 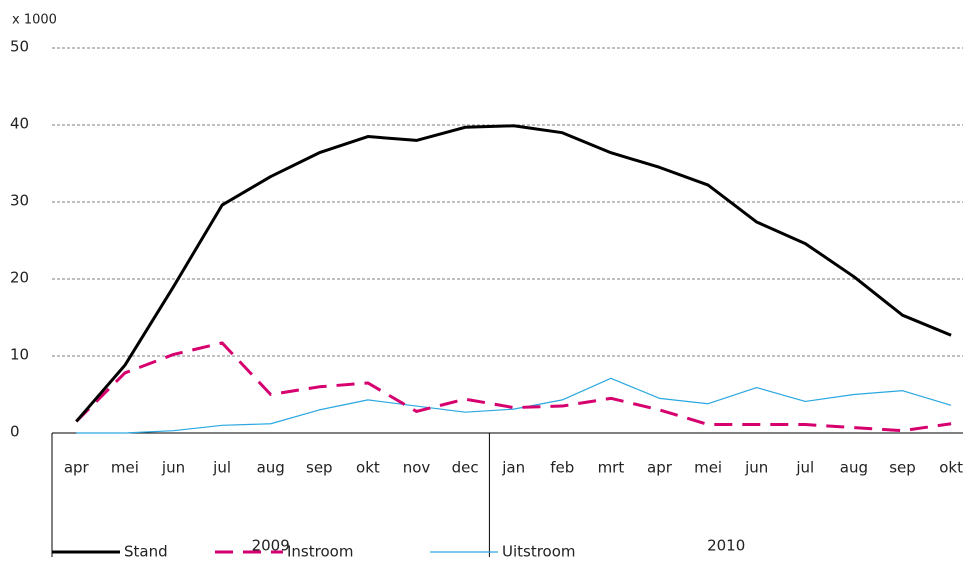 I want to click on y-tick-label: 40, so click(x=19, y=124).